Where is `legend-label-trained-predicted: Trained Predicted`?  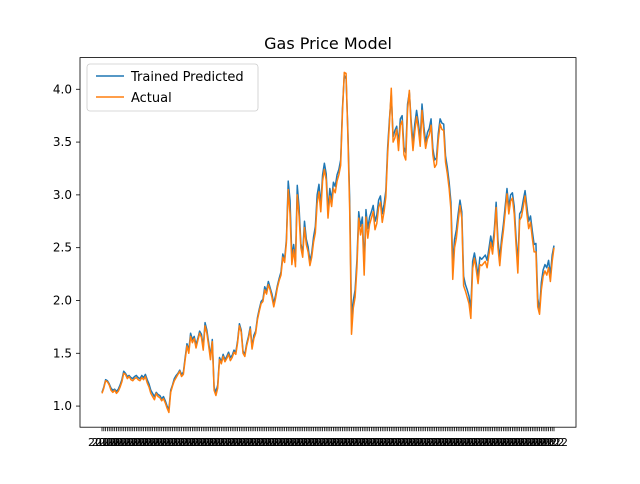
legend-label-trained-predicted: Trained Predicted is located at coordinates (187, 77).